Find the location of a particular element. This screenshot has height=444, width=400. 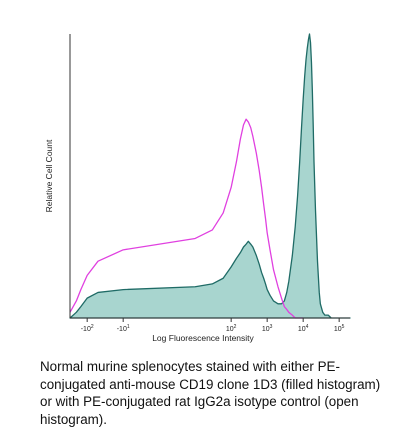

x-tick-label: 10⁴ is located at coordinates (303, 328).